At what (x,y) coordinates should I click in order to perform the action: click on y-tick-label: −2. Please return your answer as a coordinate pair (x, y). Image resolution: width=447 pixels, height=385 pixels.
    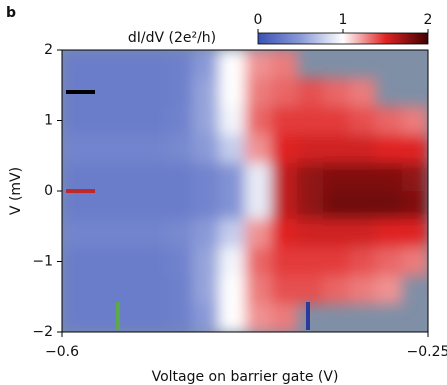
    Looking at the image, I should click on (42, 332).